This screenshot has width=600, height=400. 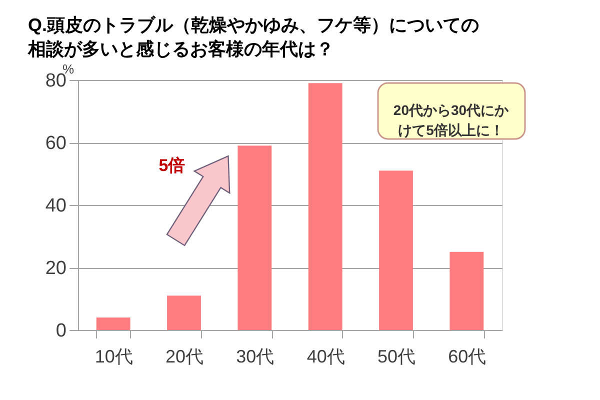 What do you see at coordinates (184, 356) in the screenshot?
I see `x-tick-label: 20代` at bounding box center [184, 356].